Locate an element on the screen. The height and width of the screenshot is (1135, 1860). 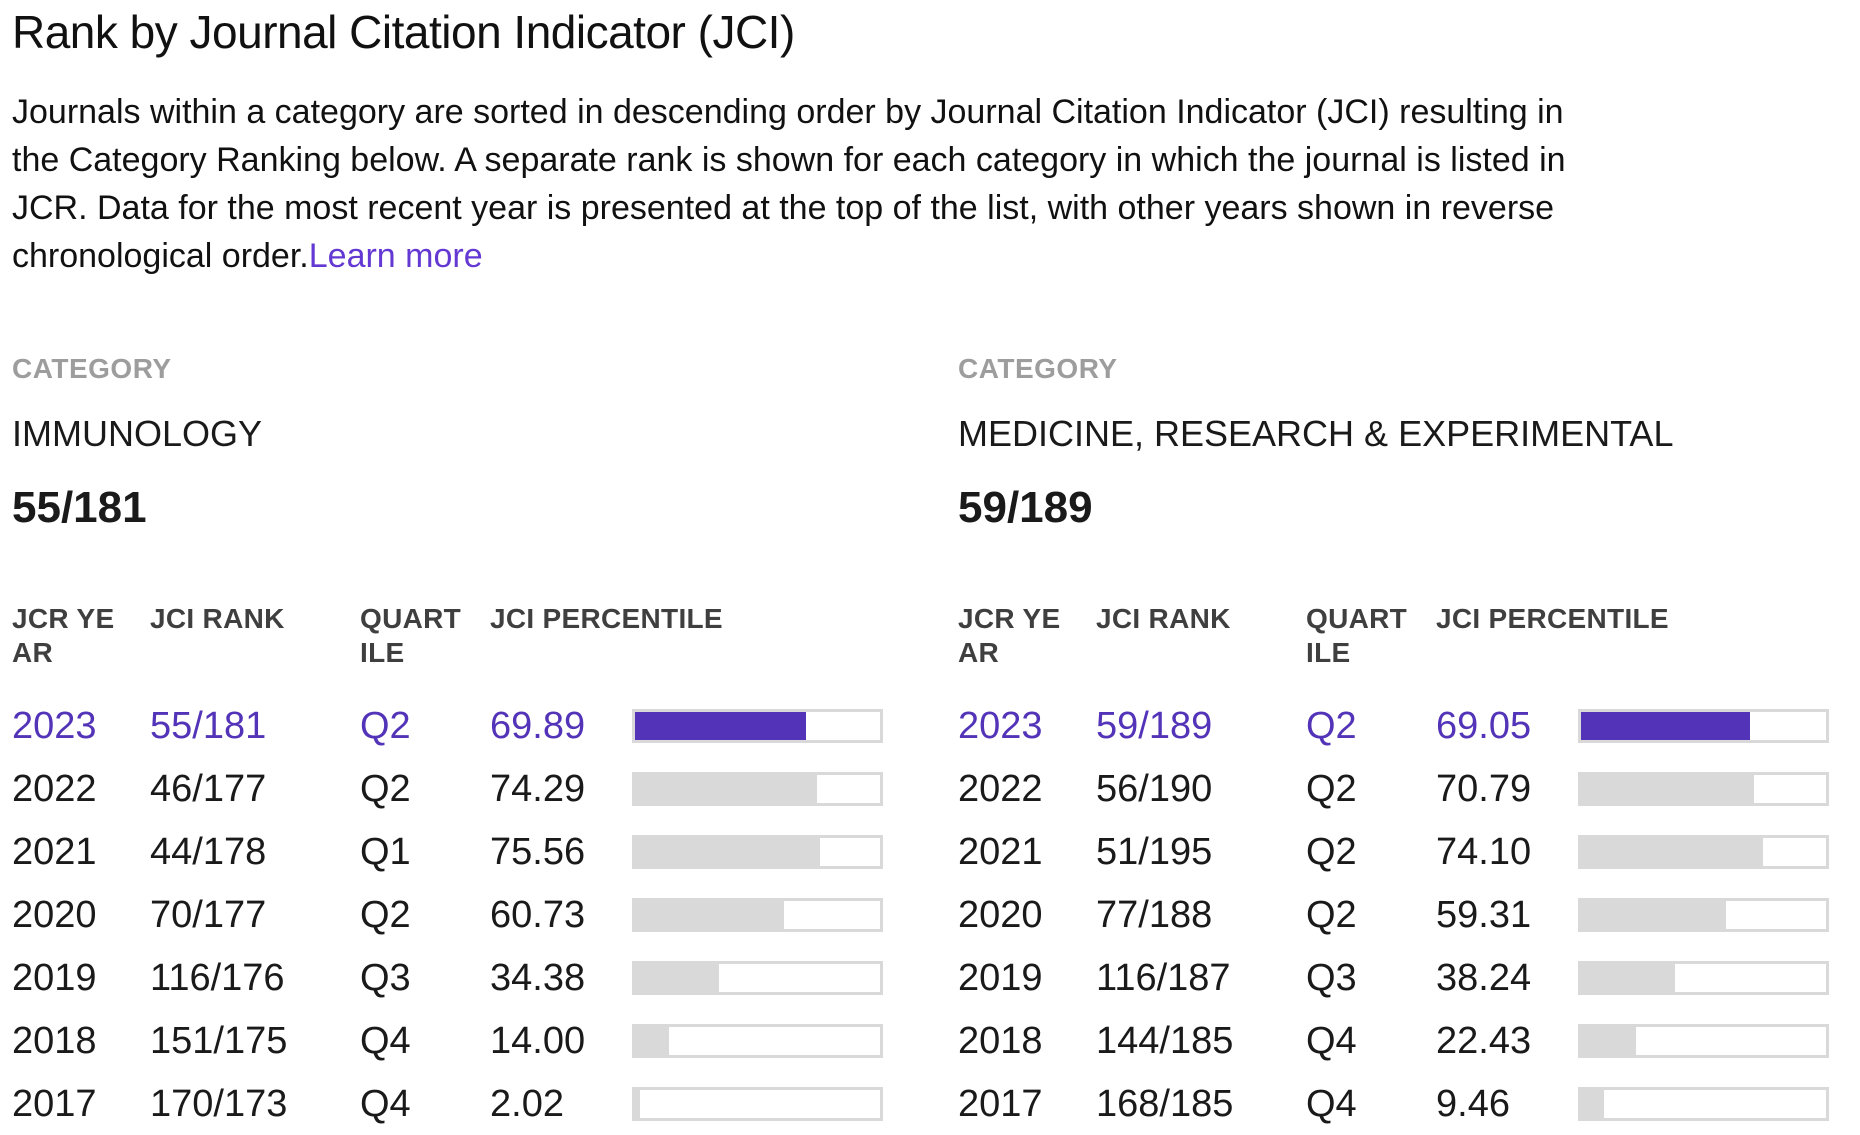
jci-rank-value: 55/181 is located at coordinates (208, 725).